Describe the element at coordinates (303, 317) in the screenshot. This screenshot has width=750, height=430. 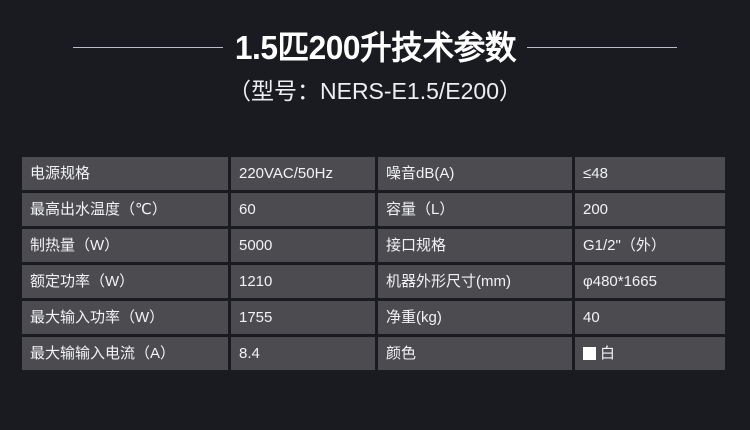
I see `spec-value: 1755` at that location.